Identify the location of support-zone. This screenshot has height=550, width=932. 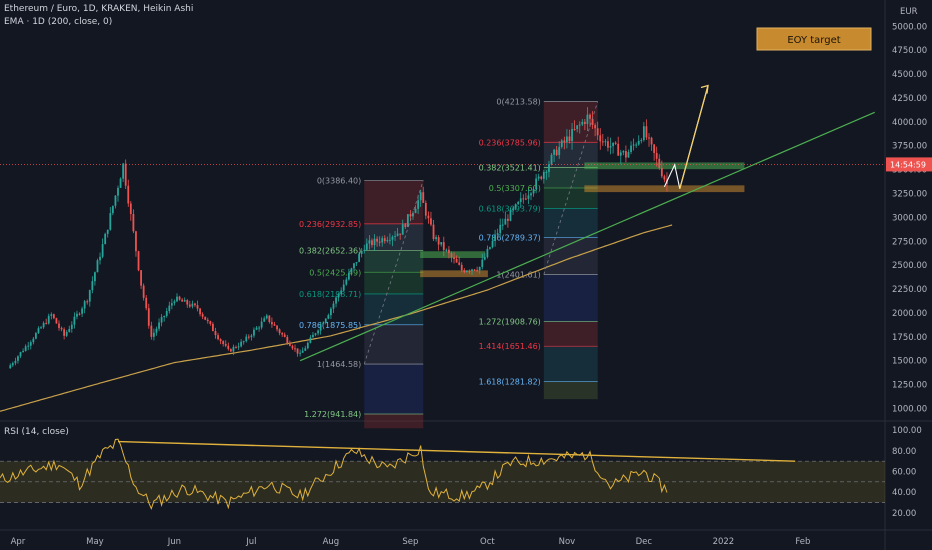
(453, 255).